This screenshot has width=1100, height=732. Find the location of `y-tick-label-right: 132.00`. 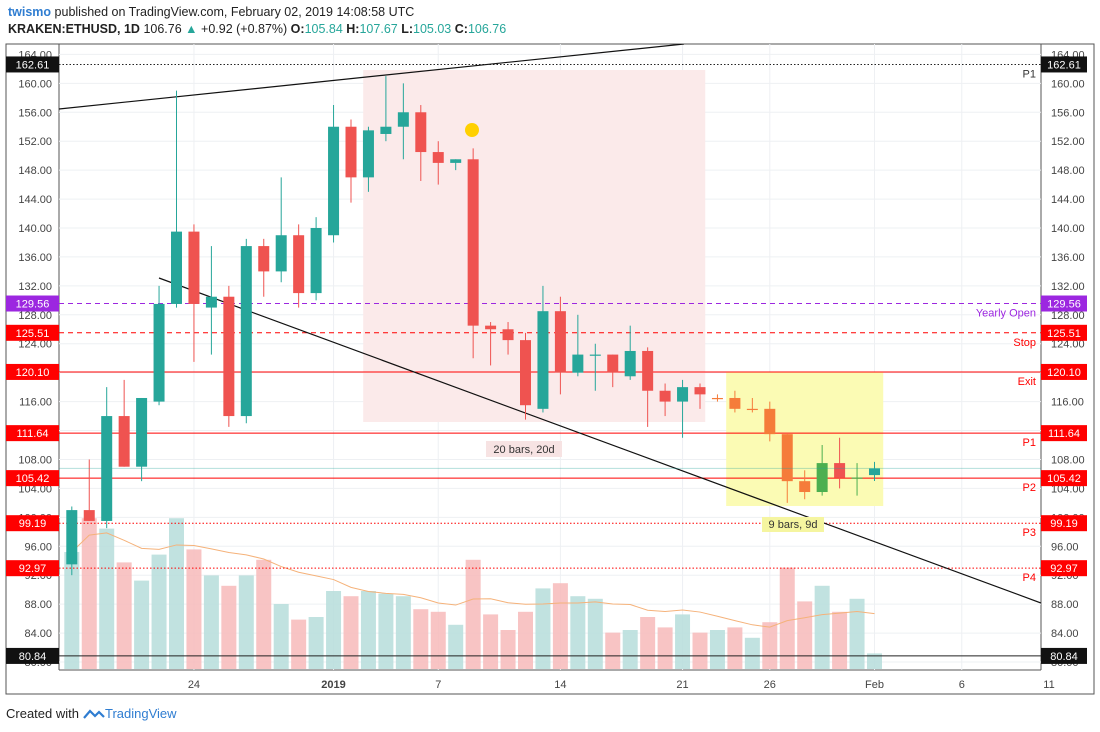

y-tick-label-right: 132.00 is located at coordinates (1068, 287).